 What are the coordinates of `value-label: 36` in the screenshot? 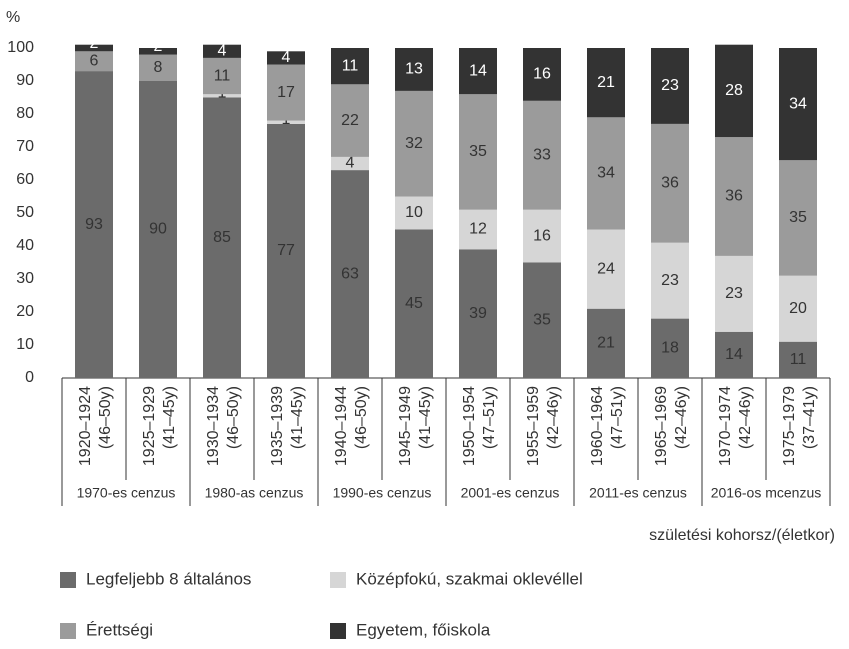 It's located at (670, 183).